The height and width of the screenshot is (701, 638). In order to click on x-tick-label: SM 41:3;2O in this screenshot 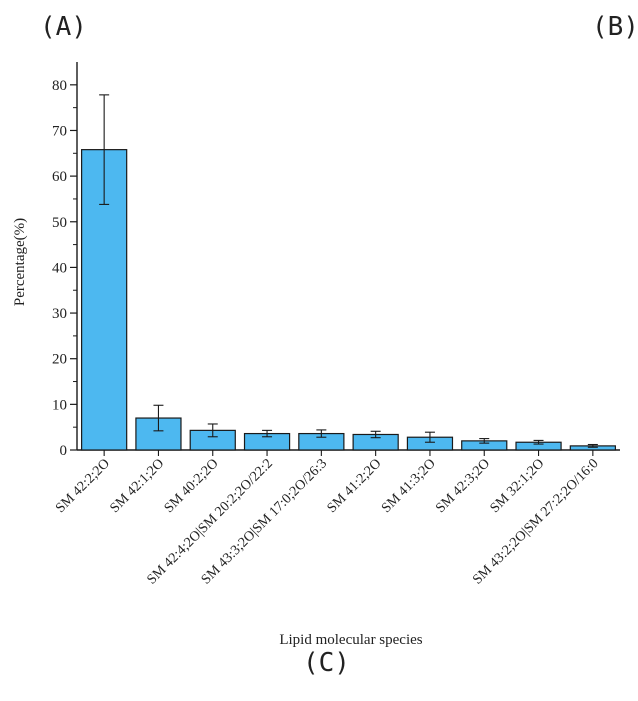, I will do `click(409, 486)`.